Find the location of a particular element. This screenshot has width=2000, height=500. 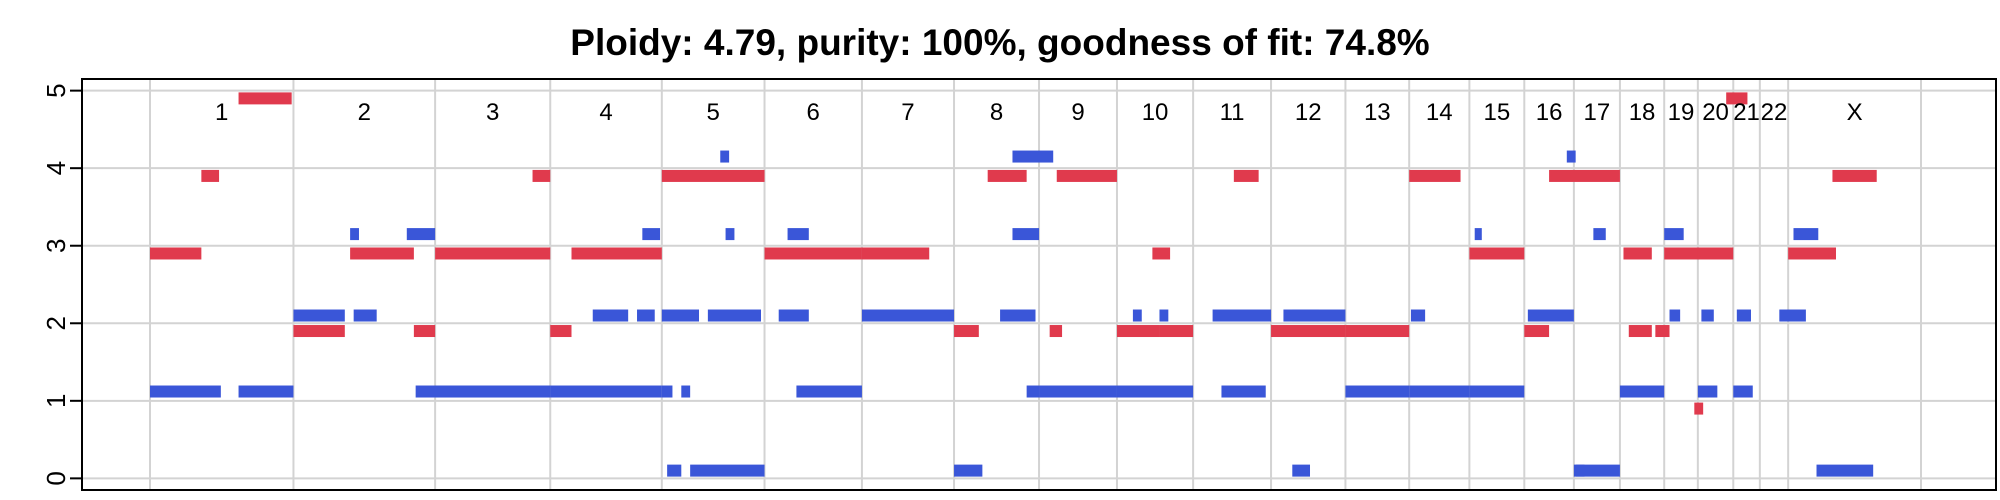

chromosome-label: 18 is located at coordinates (1642, 112).